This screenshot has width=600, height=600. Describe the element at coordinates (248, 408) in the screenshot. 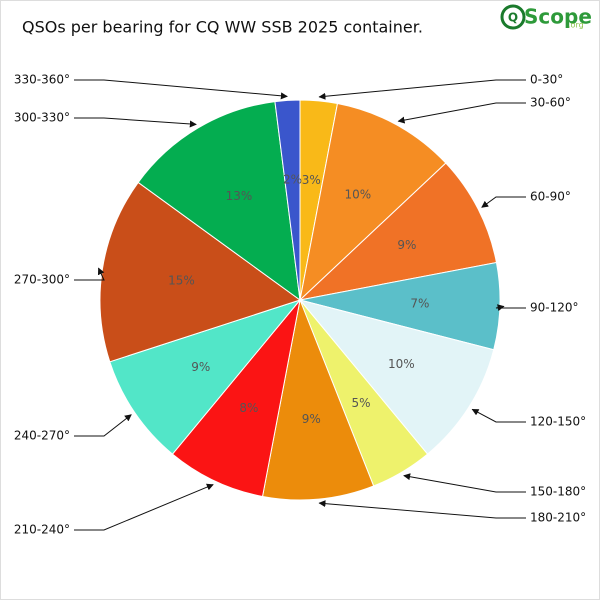

I see `slice-label: 8%` at that location.